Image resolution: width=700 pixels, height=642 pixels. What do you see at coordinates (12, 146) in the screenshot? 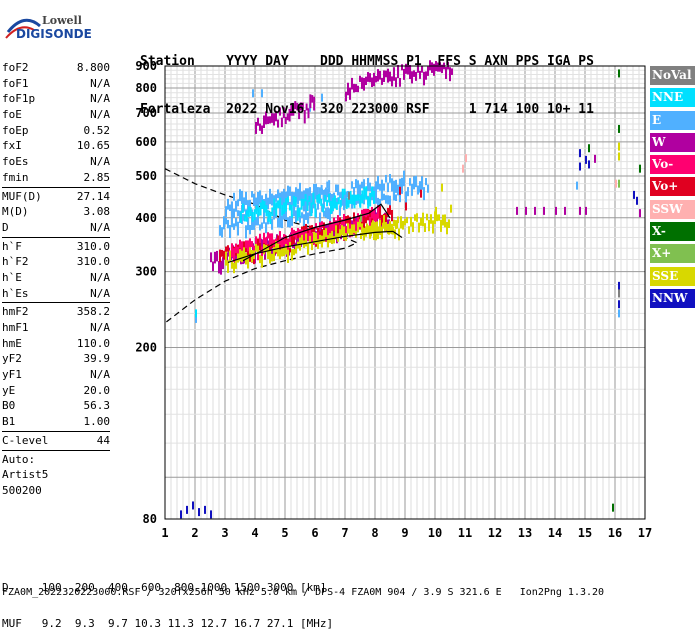
I see `param-name: fxI` at bounding box center [12, 146].